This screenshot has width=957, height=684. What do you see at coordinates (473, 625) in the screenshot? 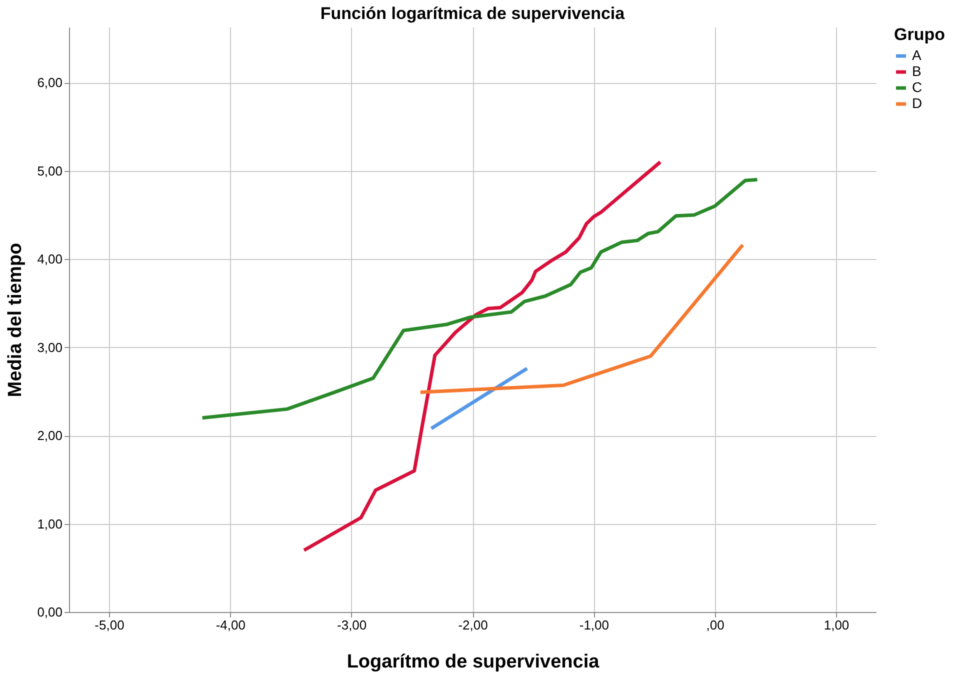
I see `x-tick-label: -2,00` at bounding box center [473, 625].